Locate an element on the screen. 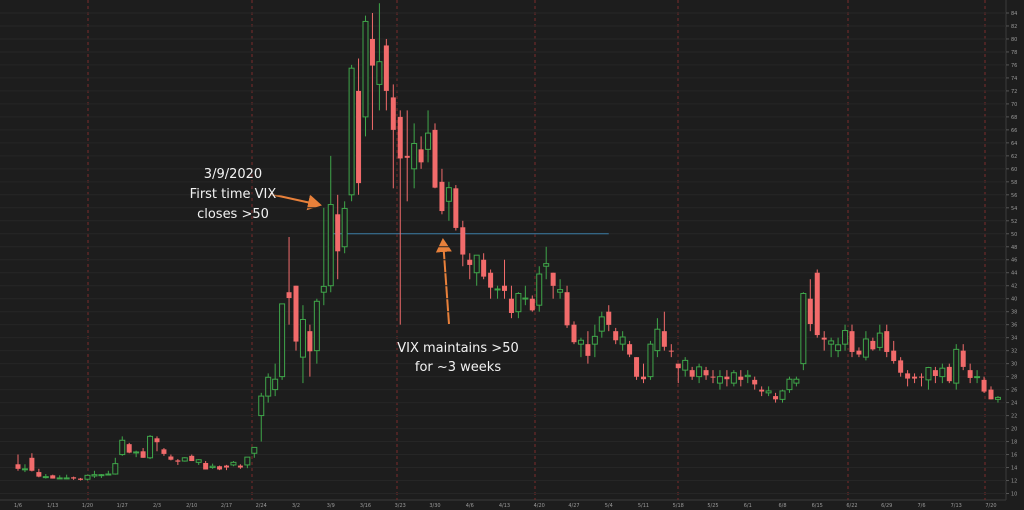 Image resolution: width=1024 pixels, height=510 pixels. x-tick-label: 5/11 is located at coordinates (643, 506).